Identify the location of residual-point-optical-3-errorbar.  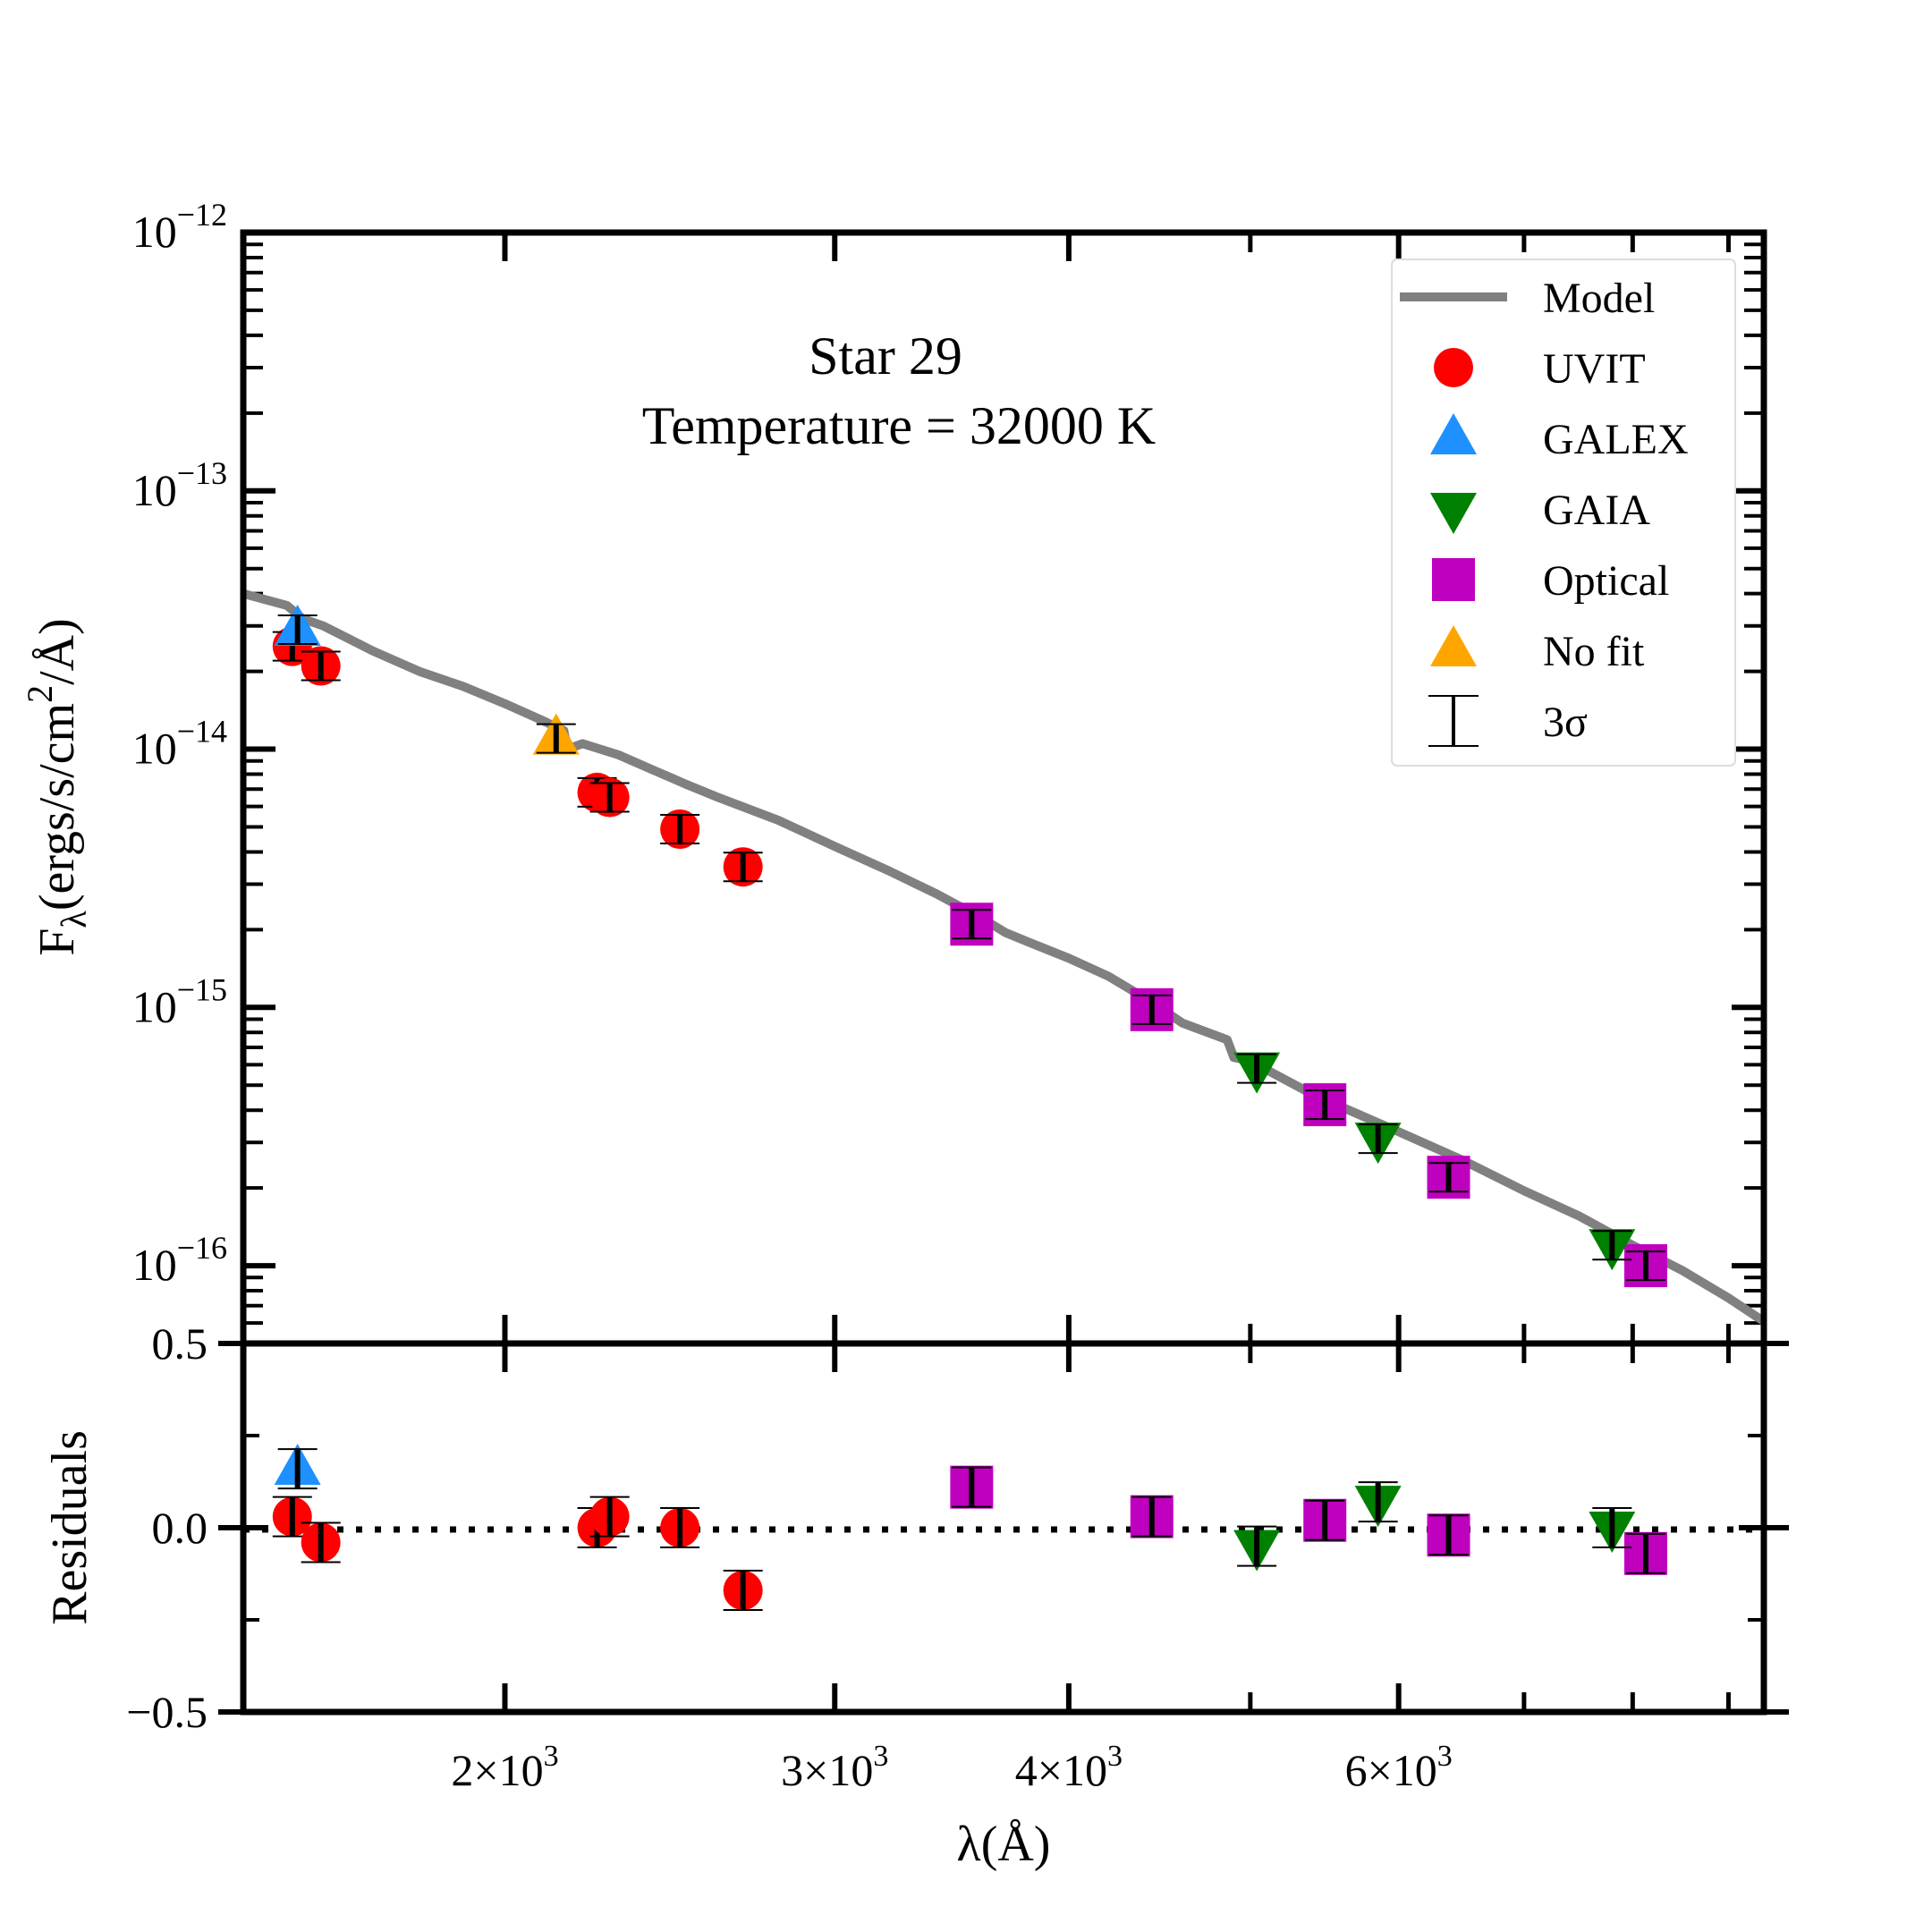
(1325, 1520).